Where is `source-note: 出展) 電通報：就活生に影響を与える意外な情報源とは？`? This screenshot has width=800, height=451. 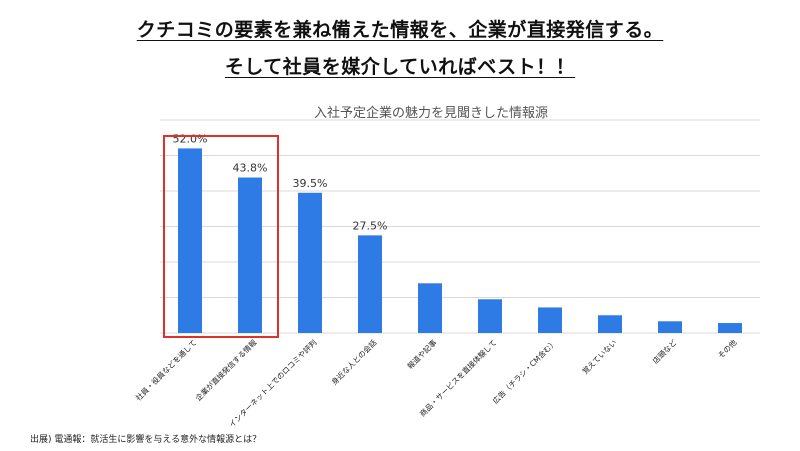
source-note: 出展) 電通報：就活生に影響を与える意外な情報源とは？ is located at coordinates (146, 440).